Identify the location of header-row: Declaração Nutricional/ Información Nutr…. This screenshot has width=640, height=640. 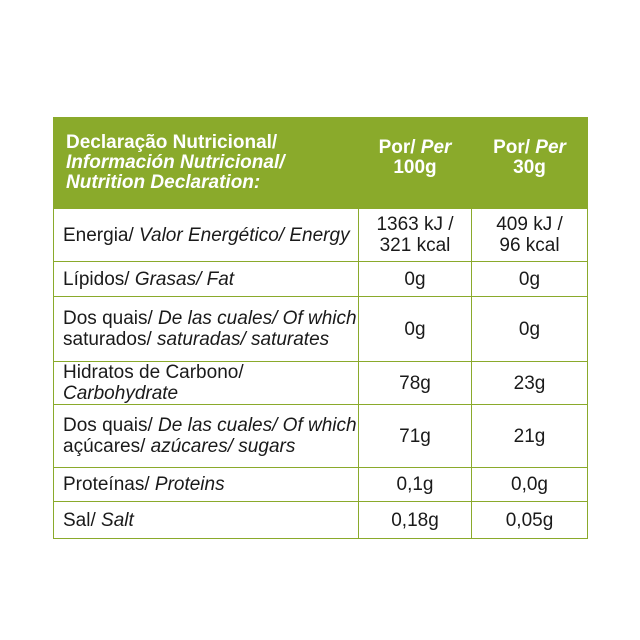
(320, 163).